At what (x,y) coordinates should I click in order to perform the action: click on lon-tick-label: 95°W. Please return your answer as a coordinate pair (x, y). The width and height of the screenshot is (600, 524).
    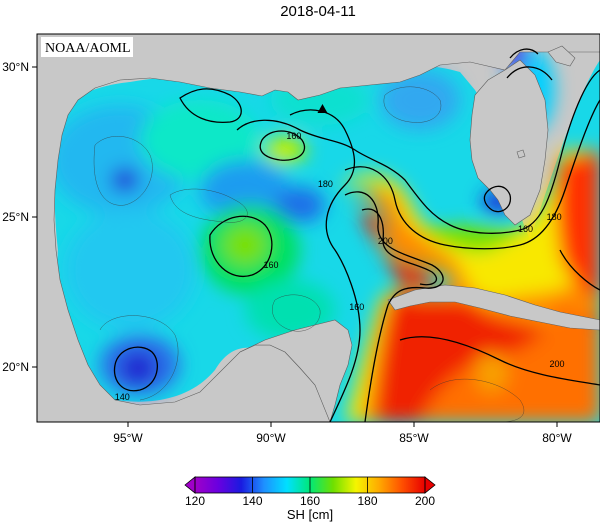
    Looking at the image, I should click on (128, 438).